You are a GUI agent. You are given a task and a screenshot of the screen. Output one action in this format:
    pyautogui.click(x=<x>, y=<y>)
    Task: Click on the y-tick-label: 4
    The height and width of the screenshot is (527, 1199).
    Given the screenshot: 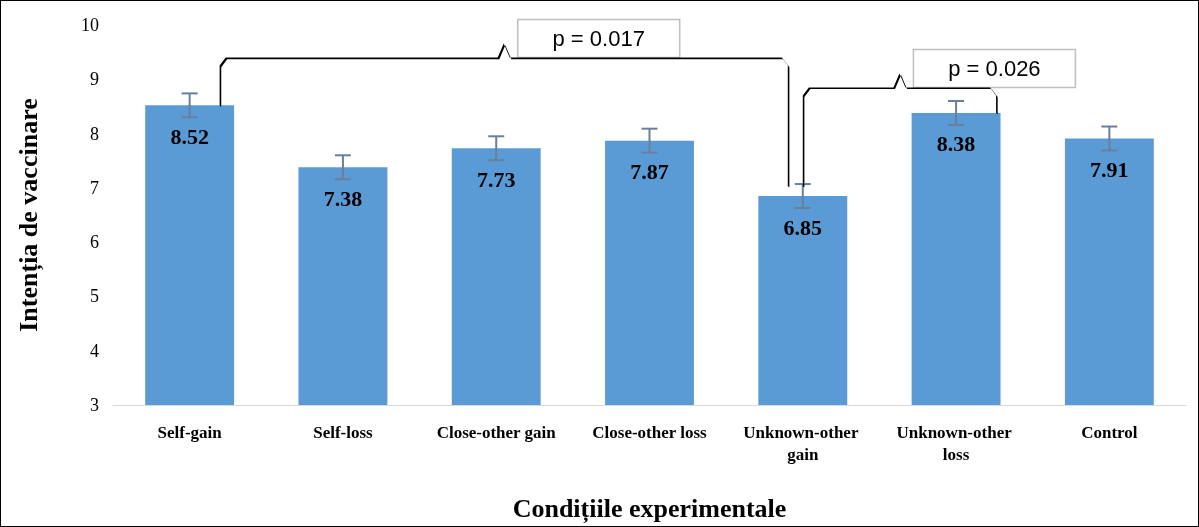 What is the action you would take?
    pyautogui.click(x=94, y=350)
    